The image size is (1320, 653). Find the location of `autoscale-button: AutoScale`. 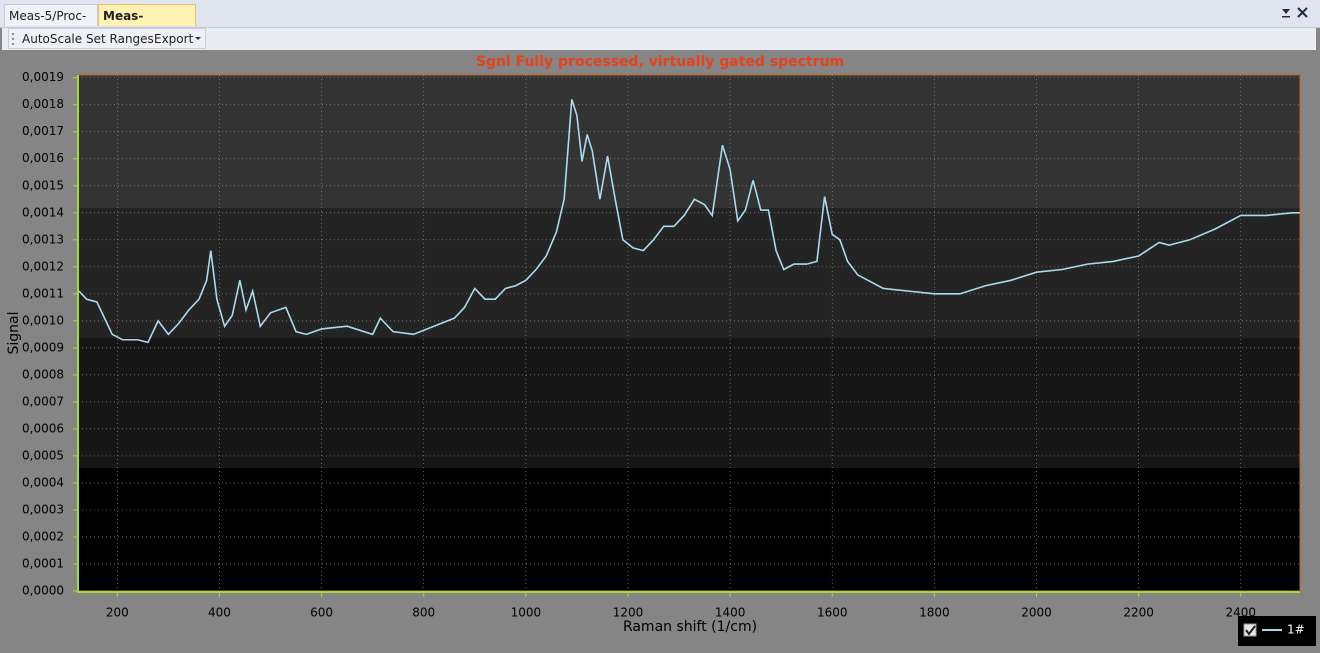

autoscale-button: AutoScale is located at coordinates (52, 39).